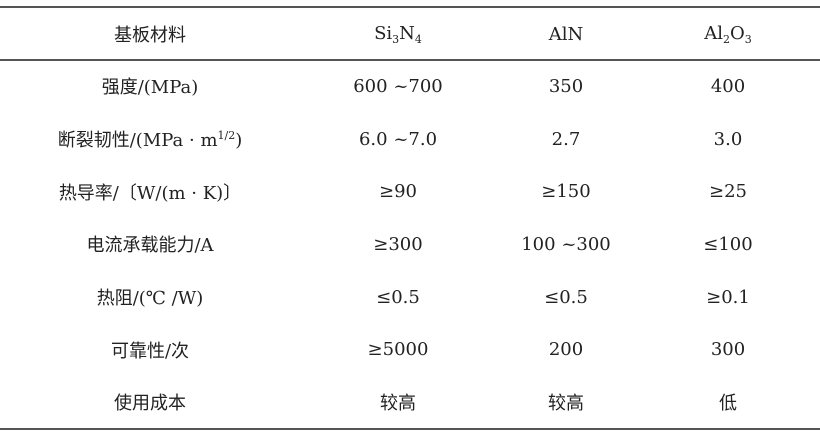  I want to click on cell-al2o3: 400, so click(728, 86).